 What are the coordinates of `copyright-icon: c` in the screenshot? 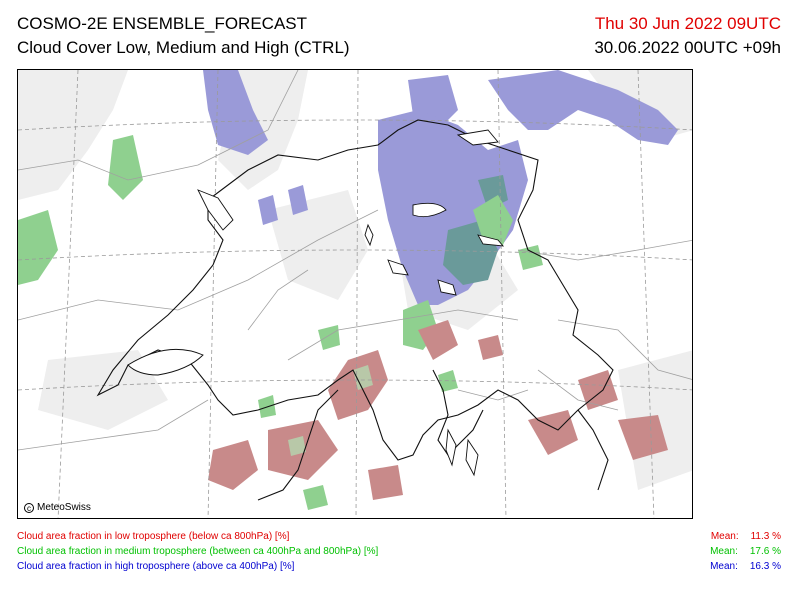 It's located at (29, 507).